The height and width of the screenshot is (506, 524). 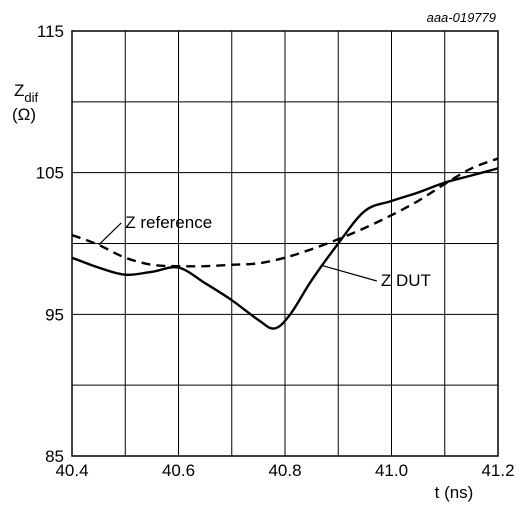 I want to click on y-axis-label-unit: (Ω), so click(x=24, y=114).